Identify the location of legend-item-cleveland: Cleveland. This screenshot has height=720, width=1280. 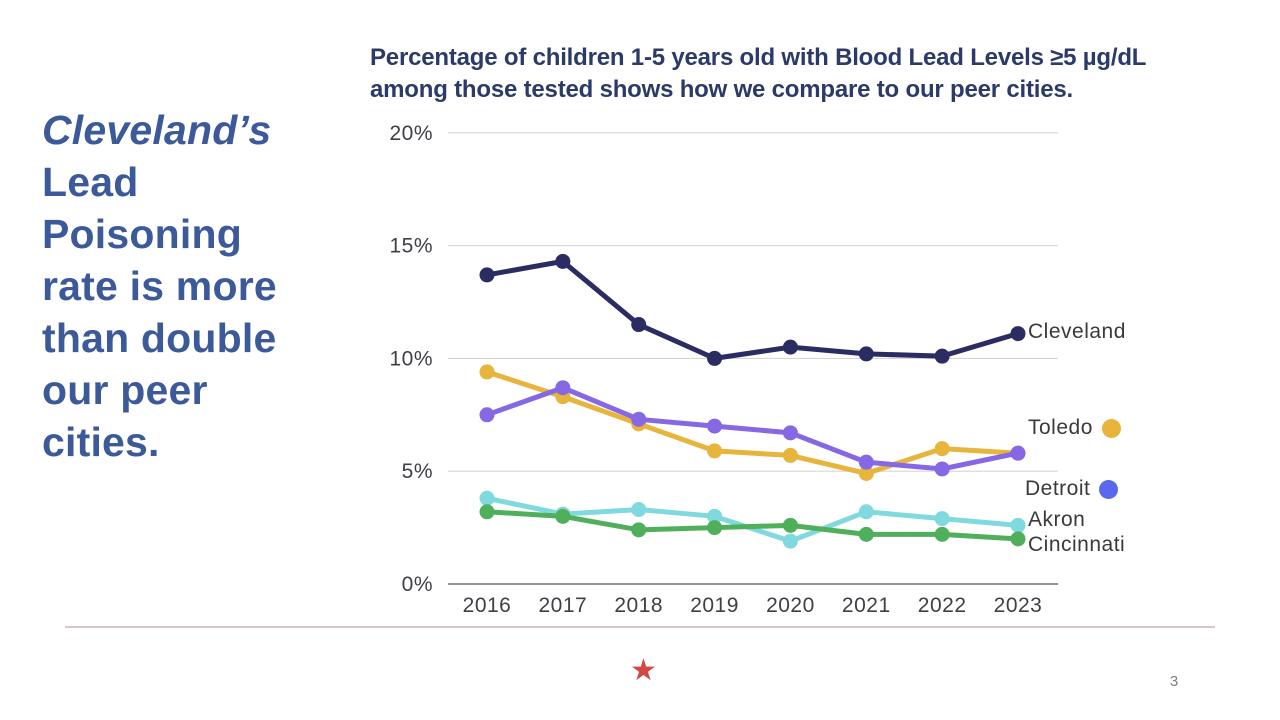
(1077, 332).